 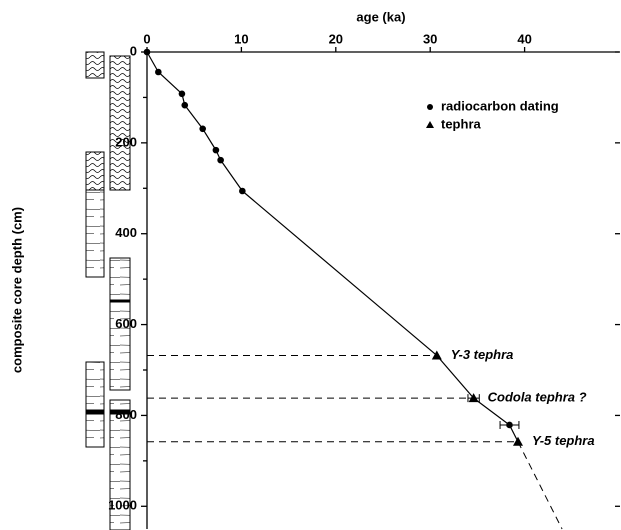 I want to click on x-tick-label: 0, so click(x=146, y=38).